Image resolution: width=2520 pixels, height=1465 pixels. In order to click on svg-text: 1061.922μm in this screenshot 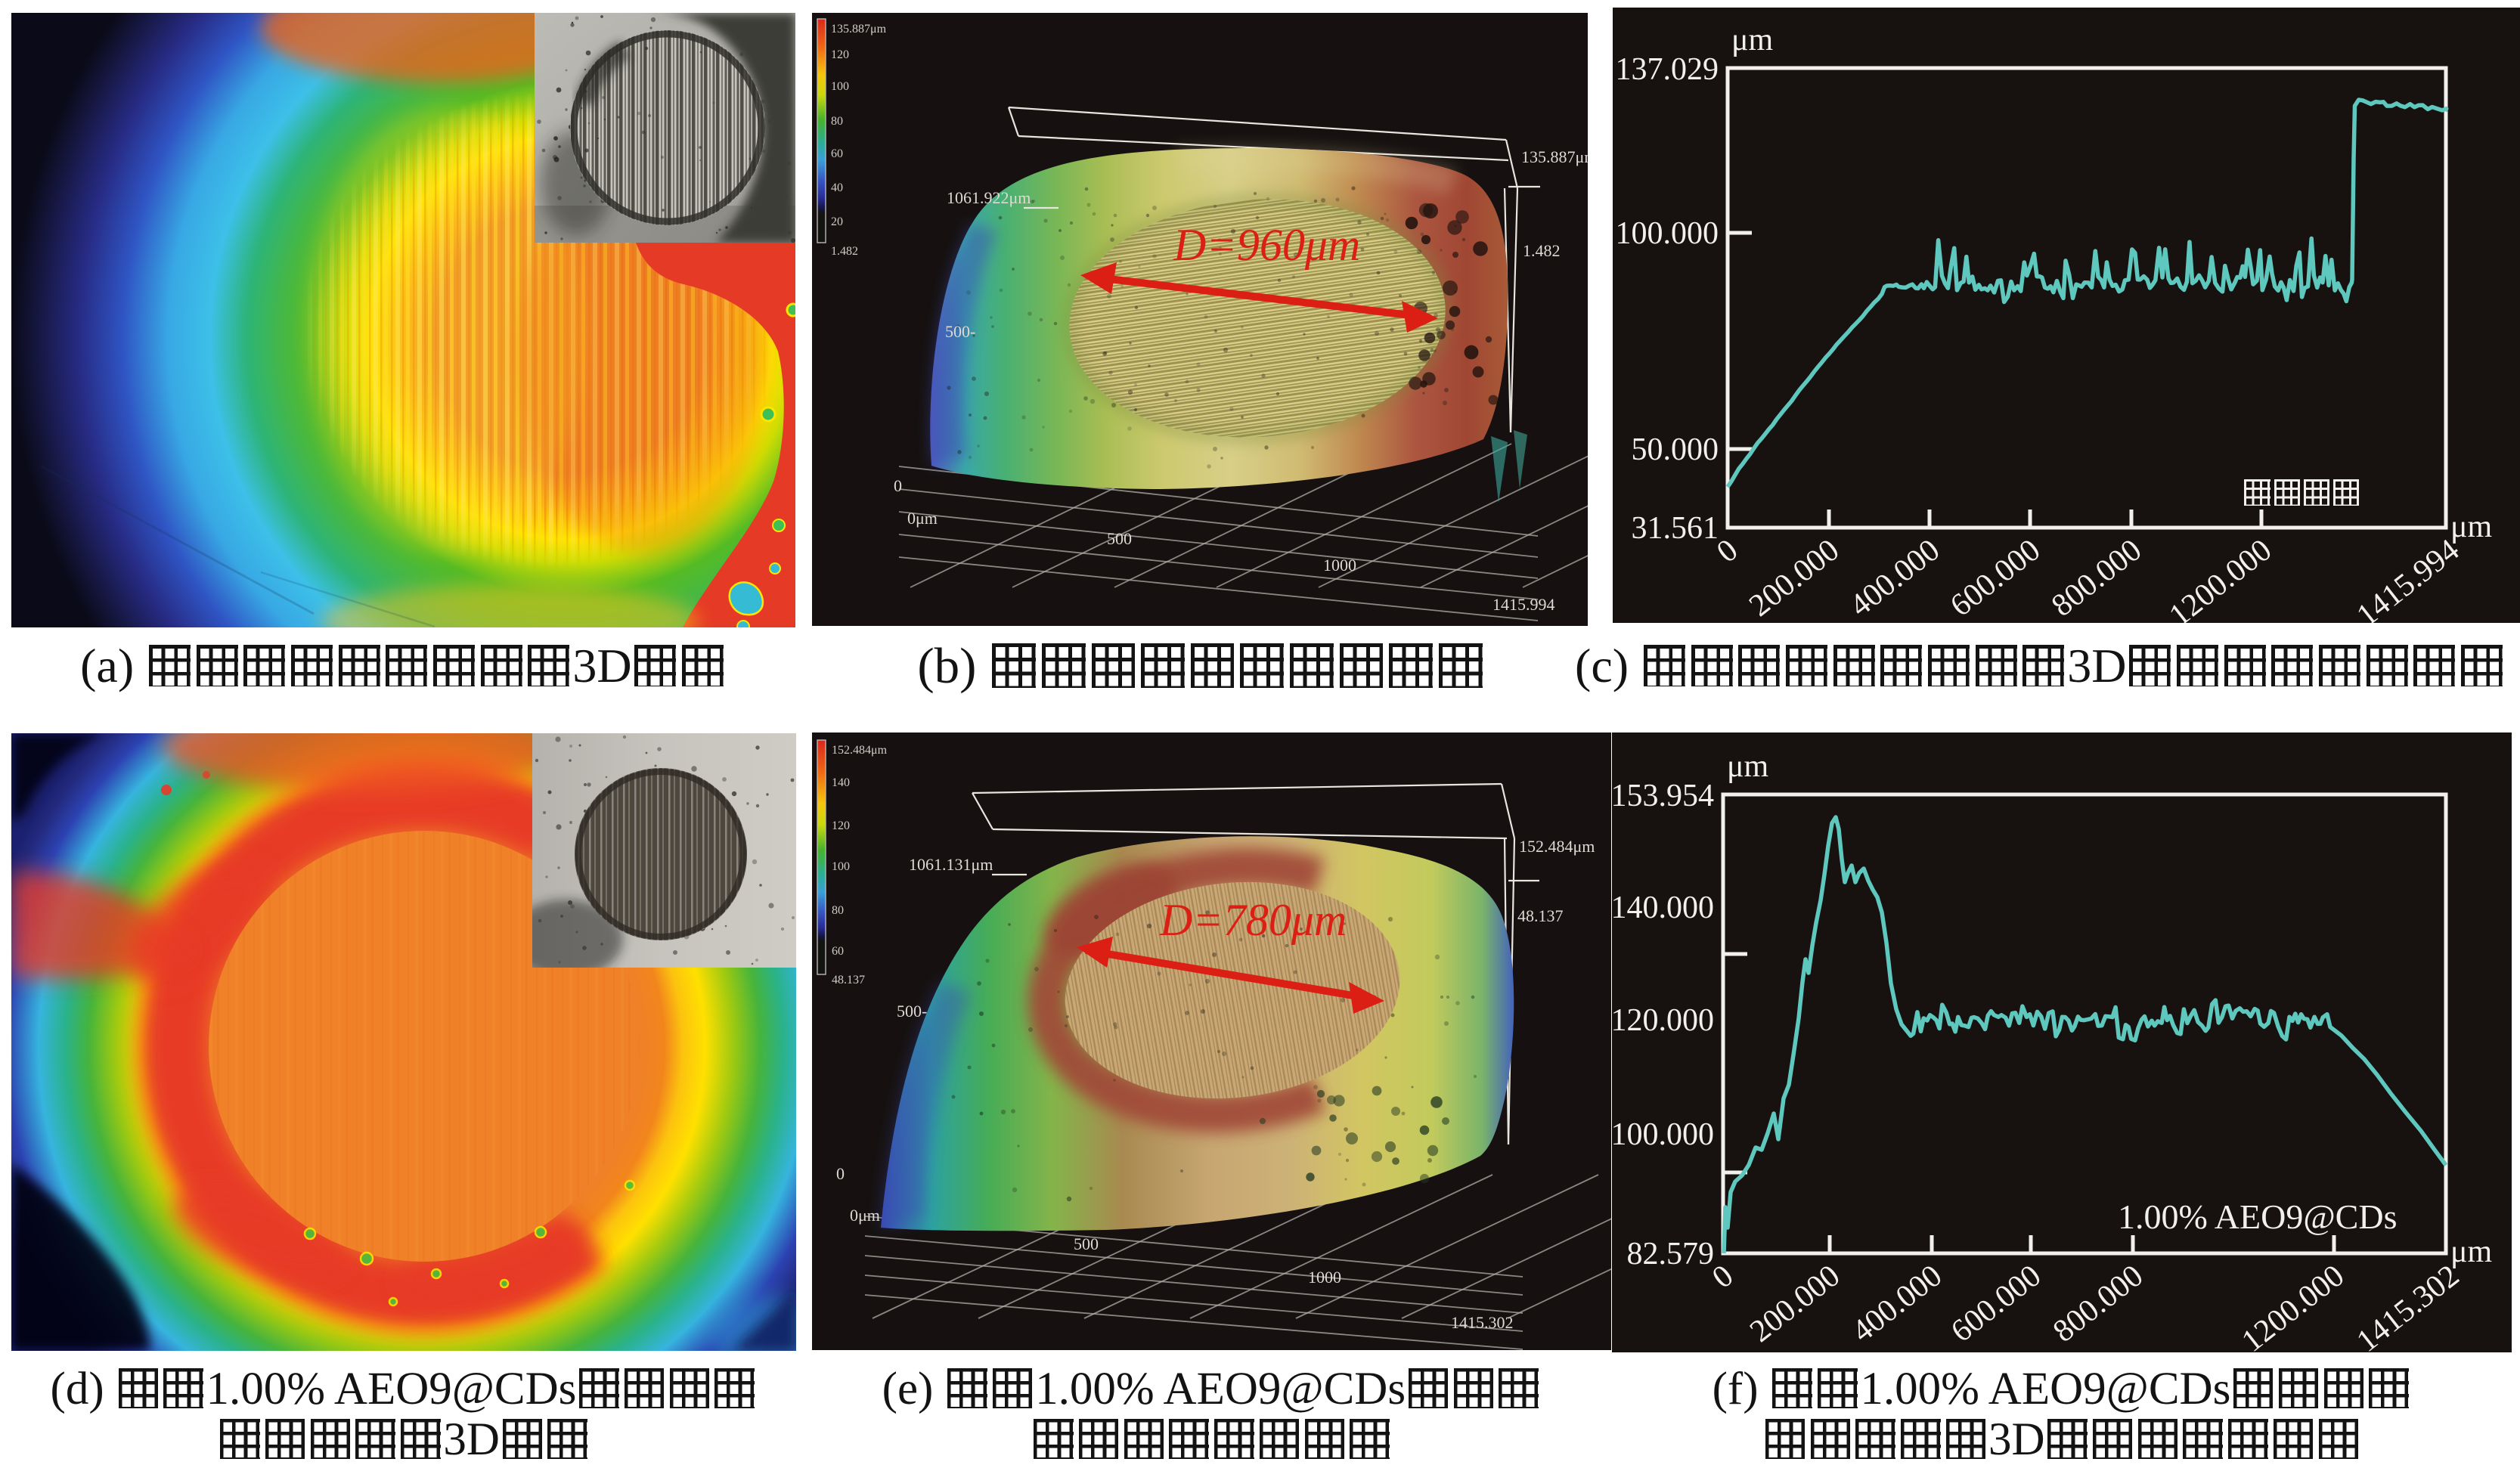, I will do `click(989, 198)`.